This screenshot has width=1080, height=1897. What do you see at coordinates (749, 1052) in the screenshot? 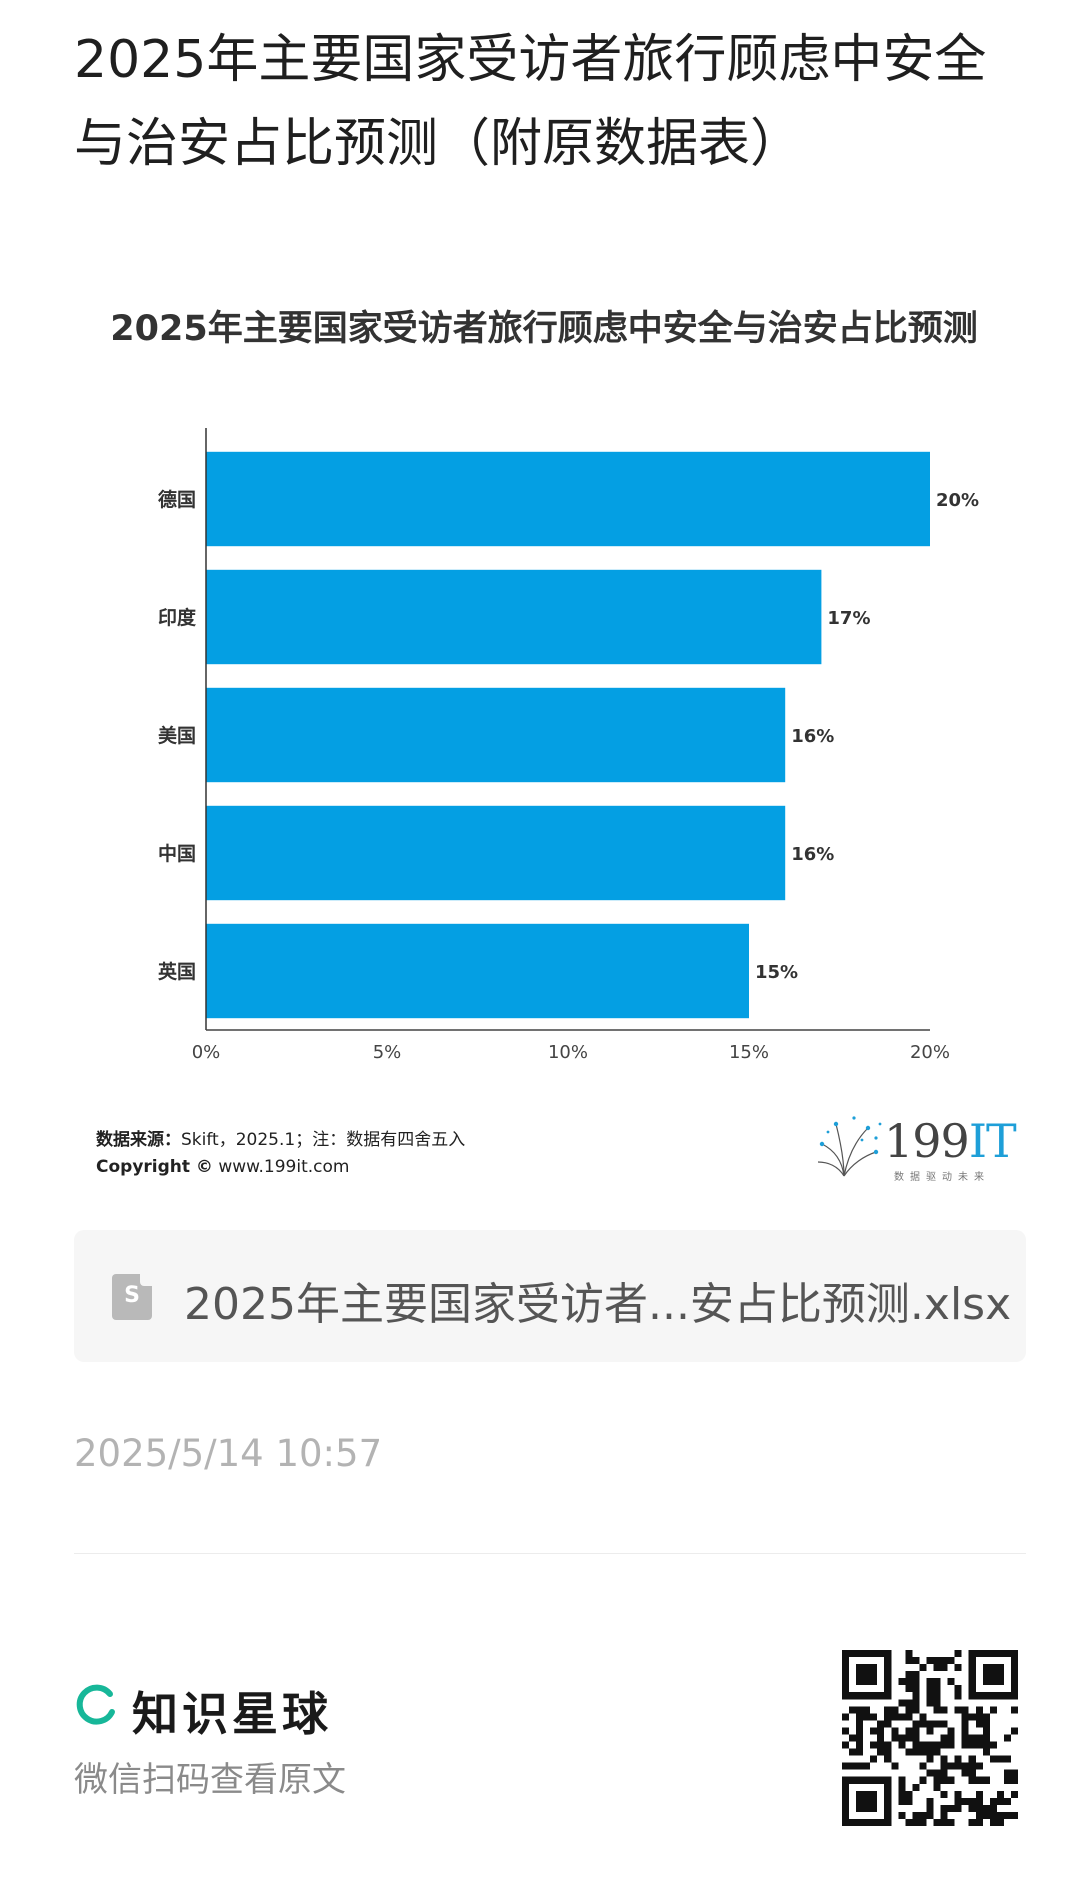
I see `x-tick-label: 15%` at bounding box center [749, 1052].